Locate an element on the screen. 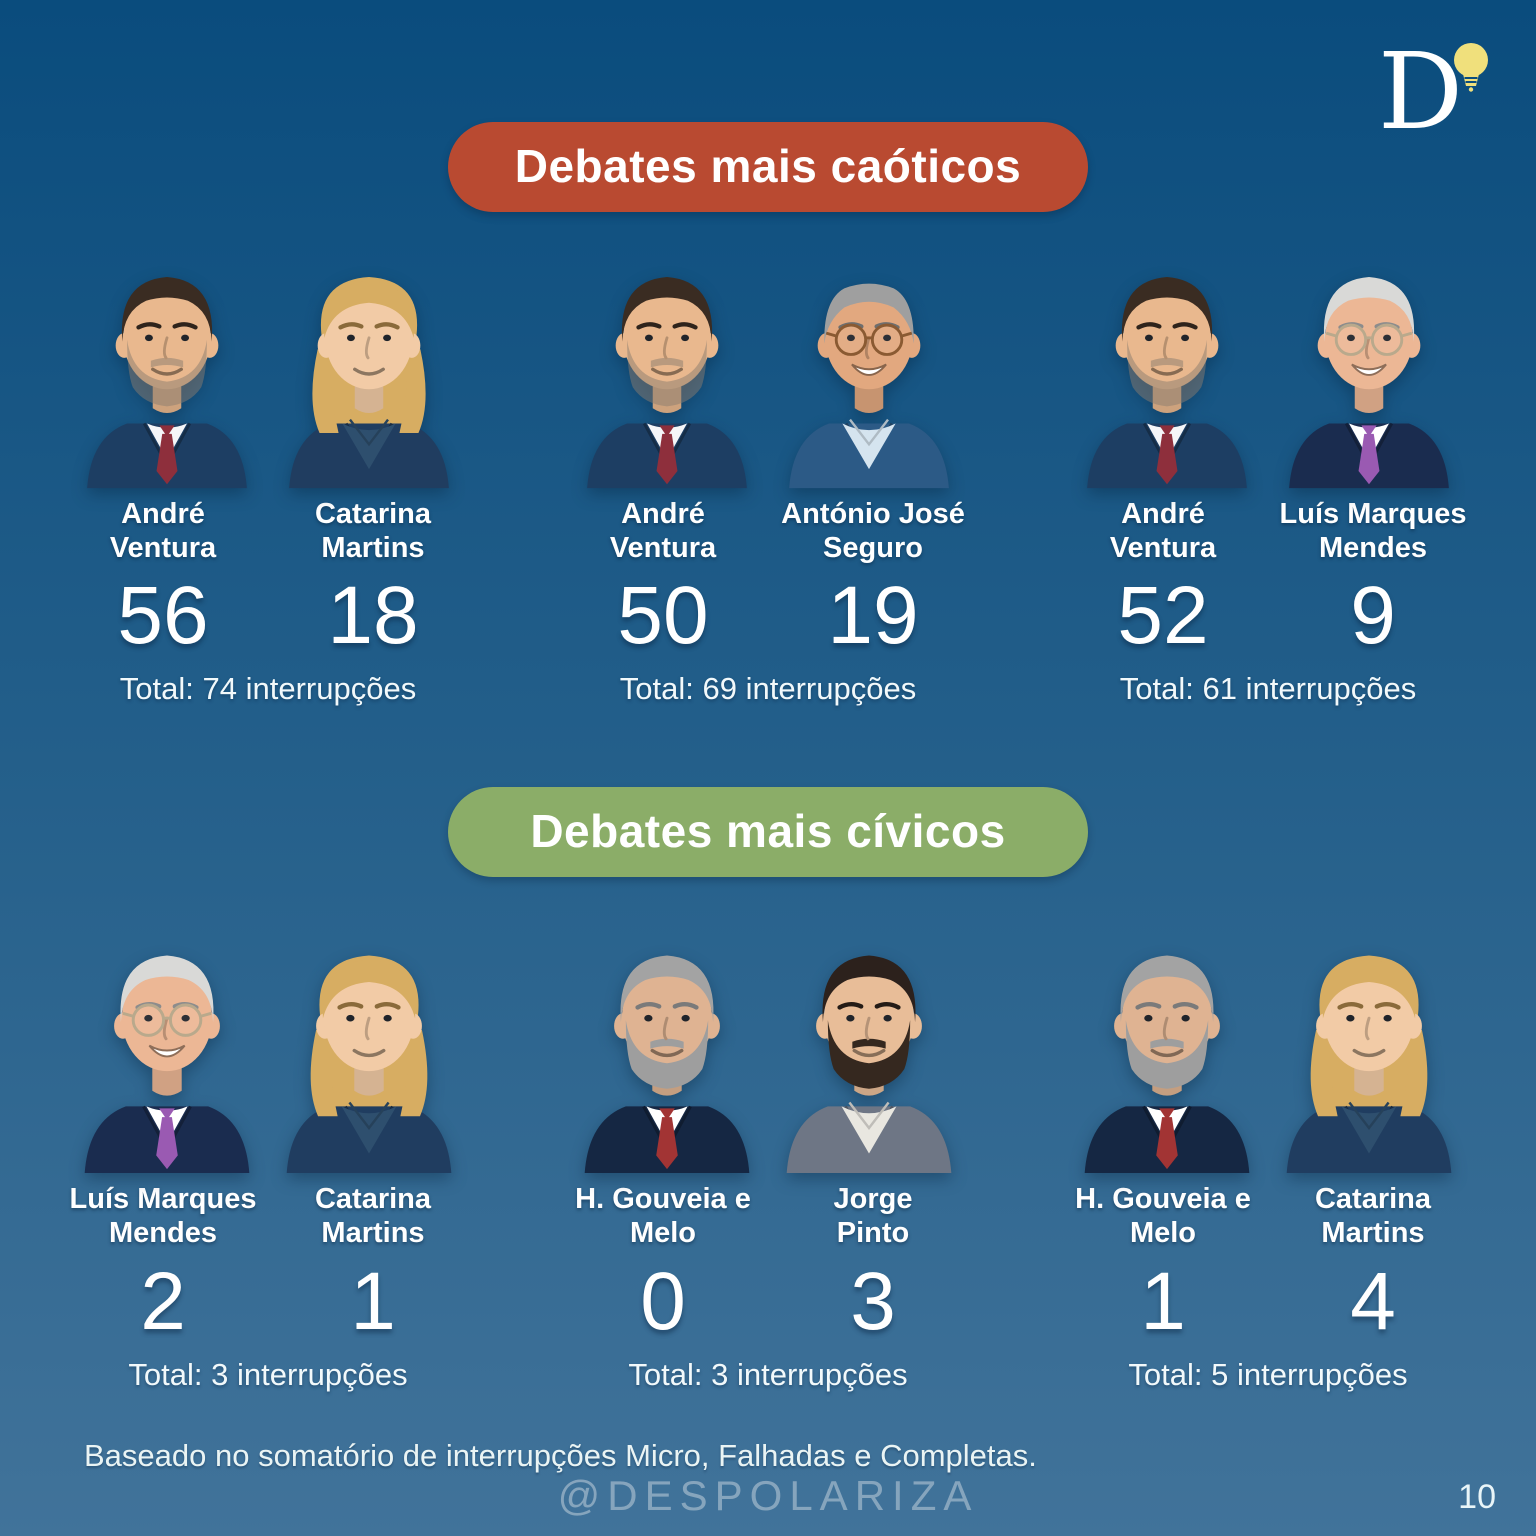  participant-names: H. Gouveia e Melo Jorge Pinto is located at coordinates (768, 1216).